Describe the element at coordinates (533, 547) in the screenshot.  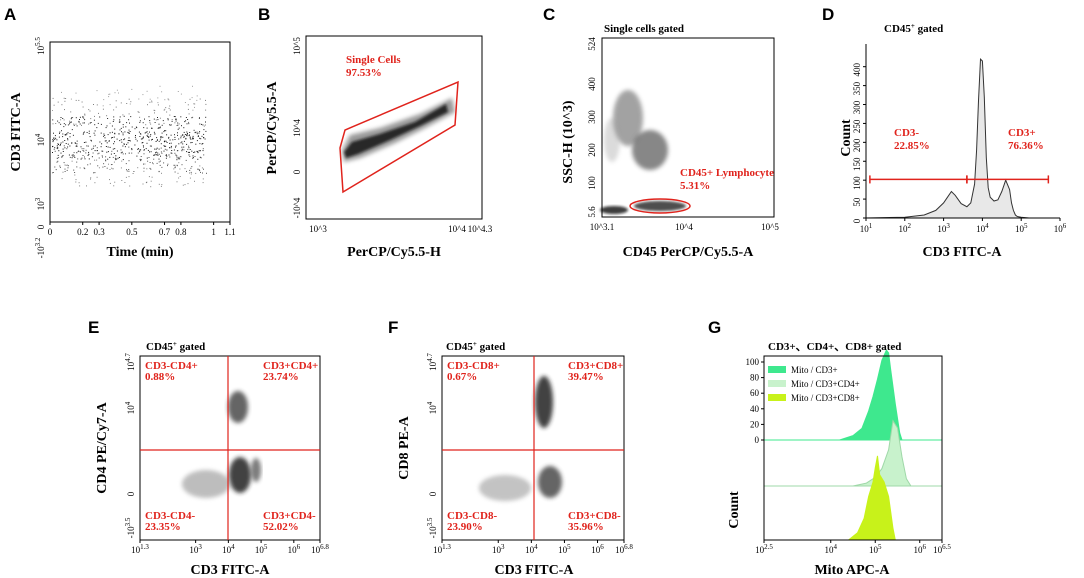
I see `panel-f-x-ticks: 101.3 103 104 105 106 106.8` at that location.